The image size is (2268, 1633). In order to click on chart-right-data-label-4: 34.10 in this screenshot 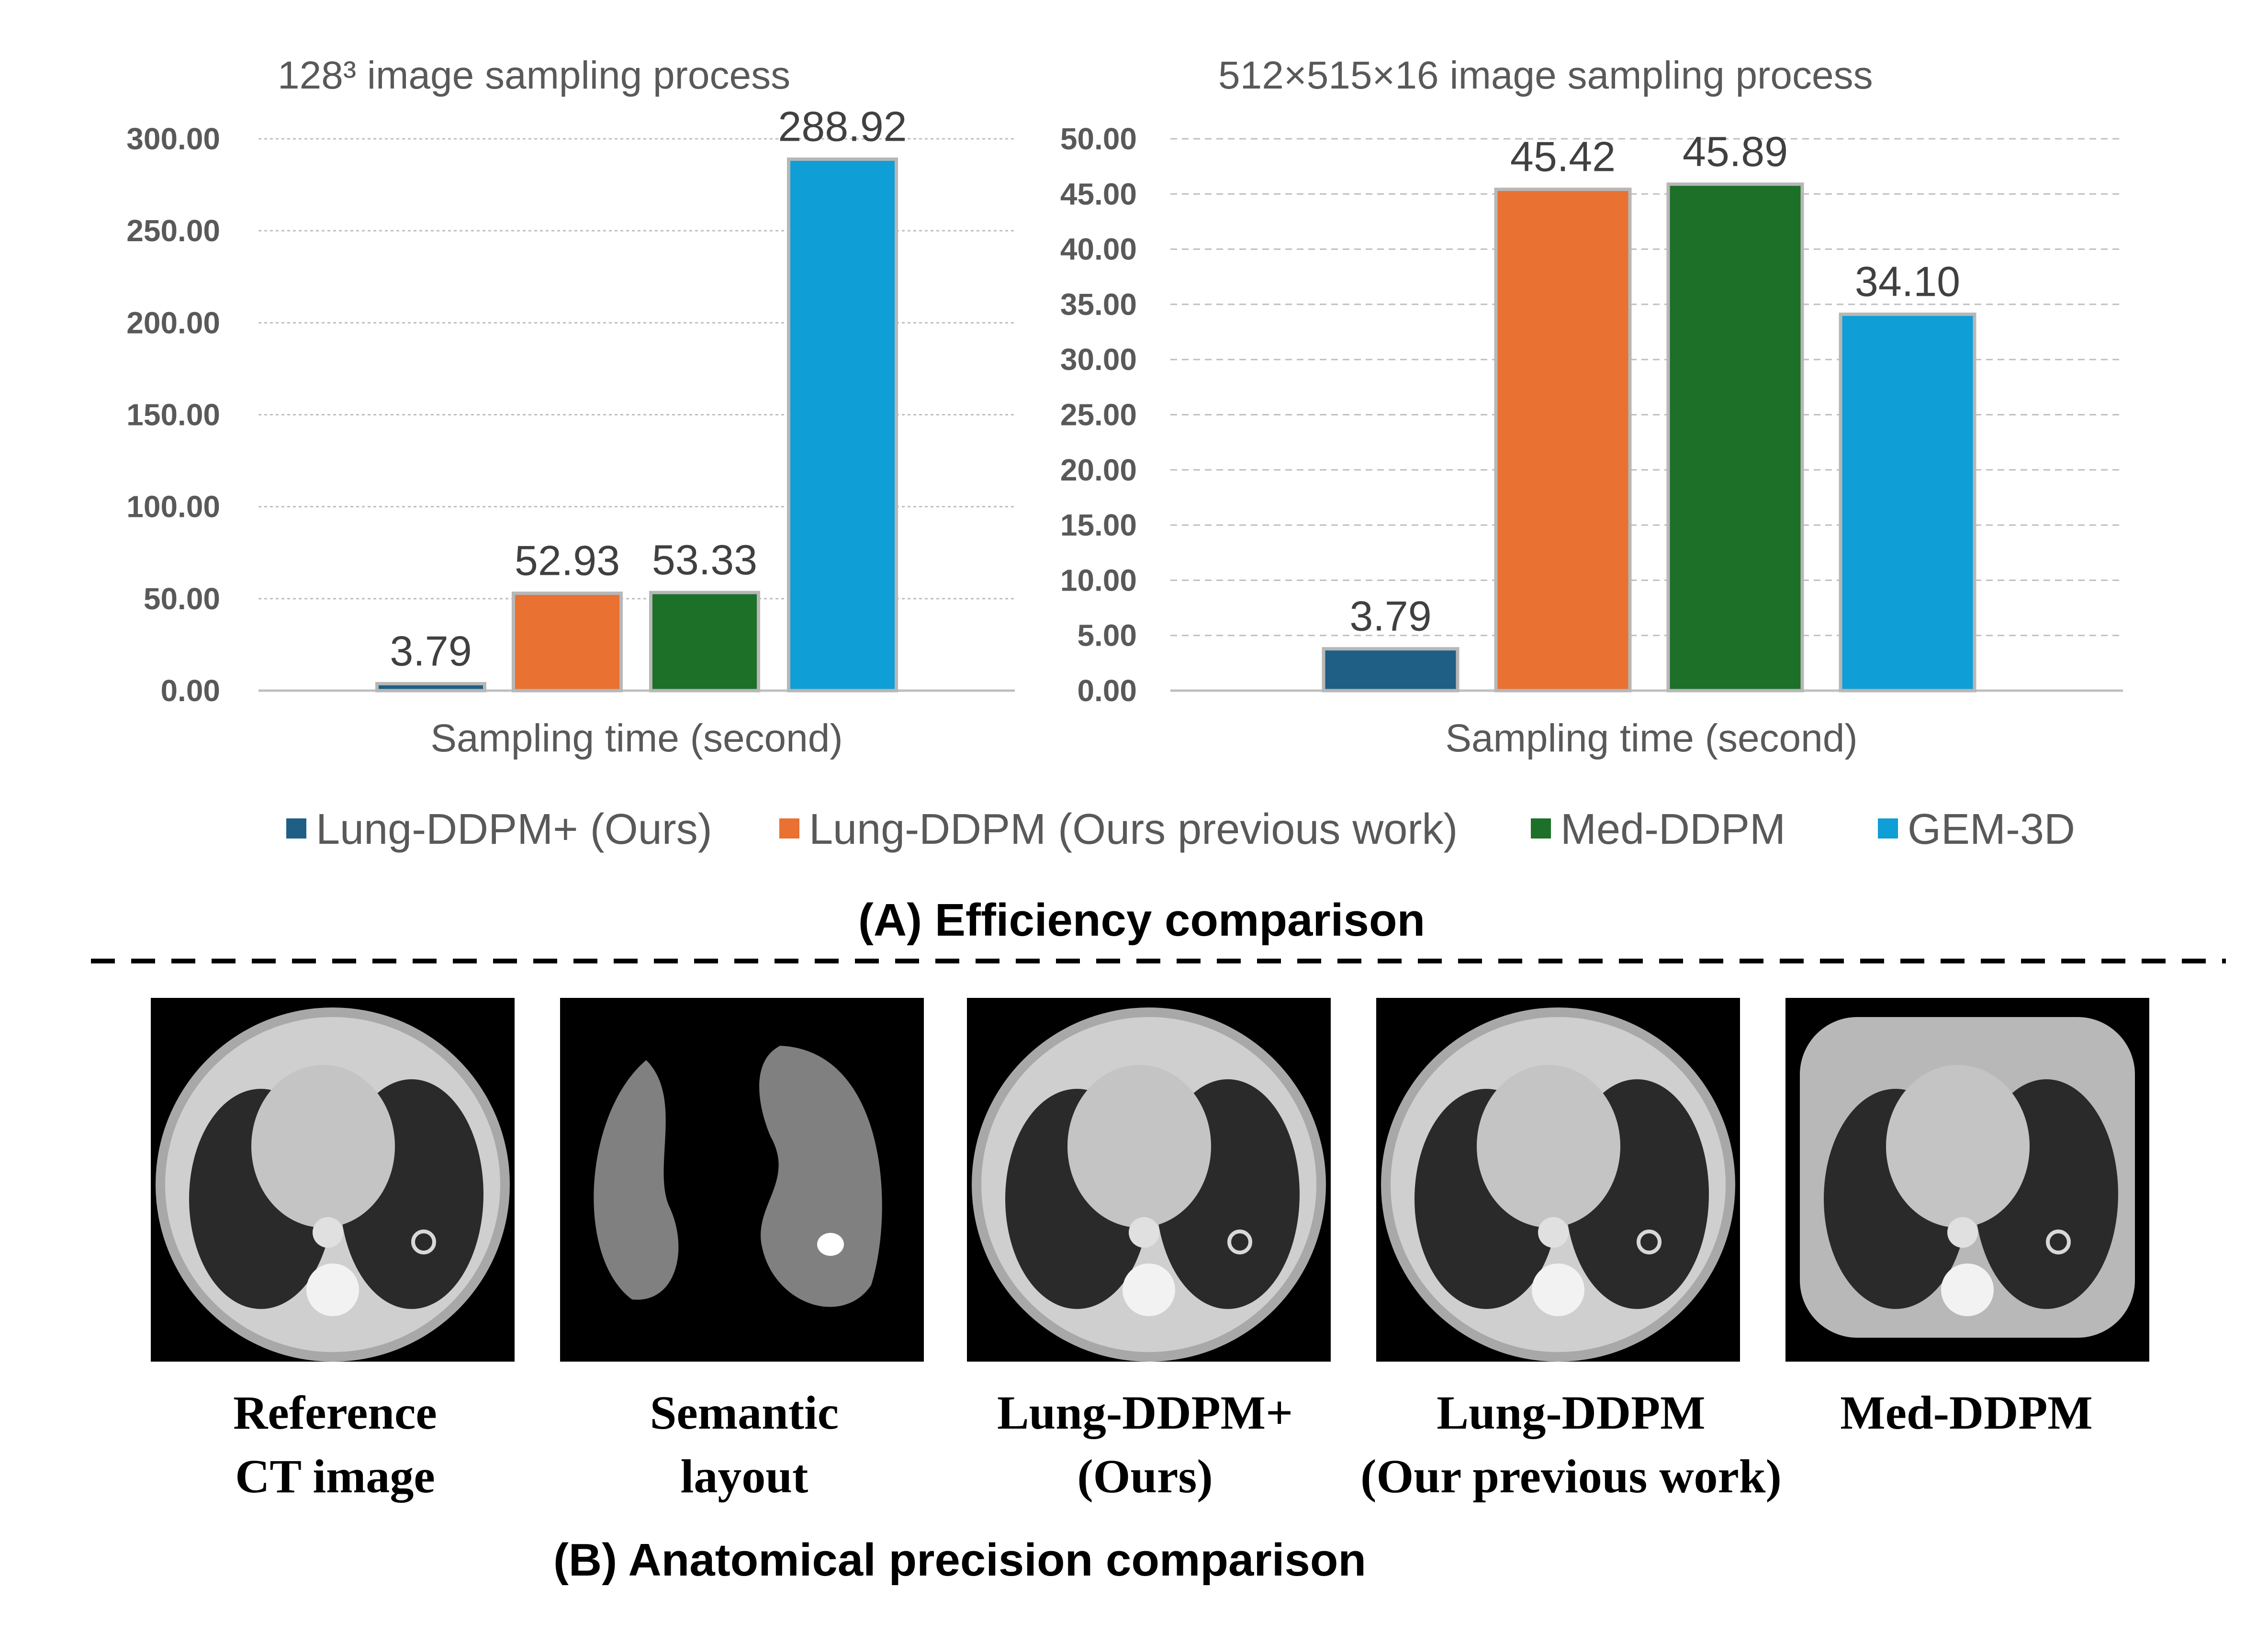, I will do `click(1907, 281)`.